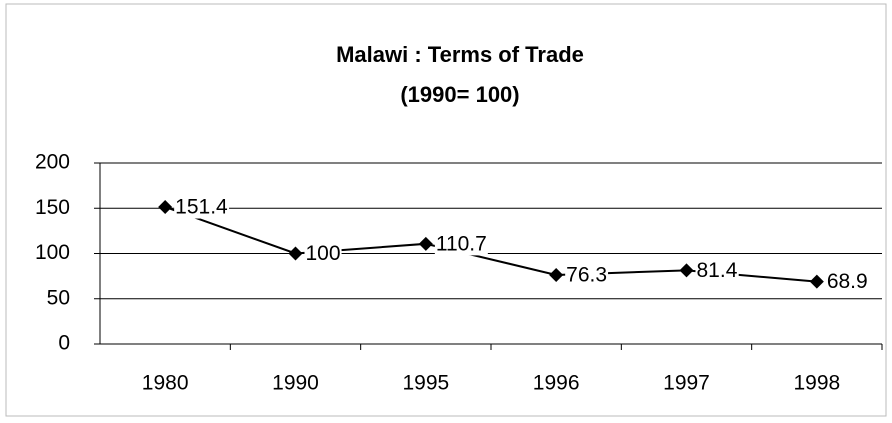 This screenshot has width=892, height=423. Describe the element at coordinates (686, 383) in the screenshot. I see `x-tick-label: 1997` at that location.